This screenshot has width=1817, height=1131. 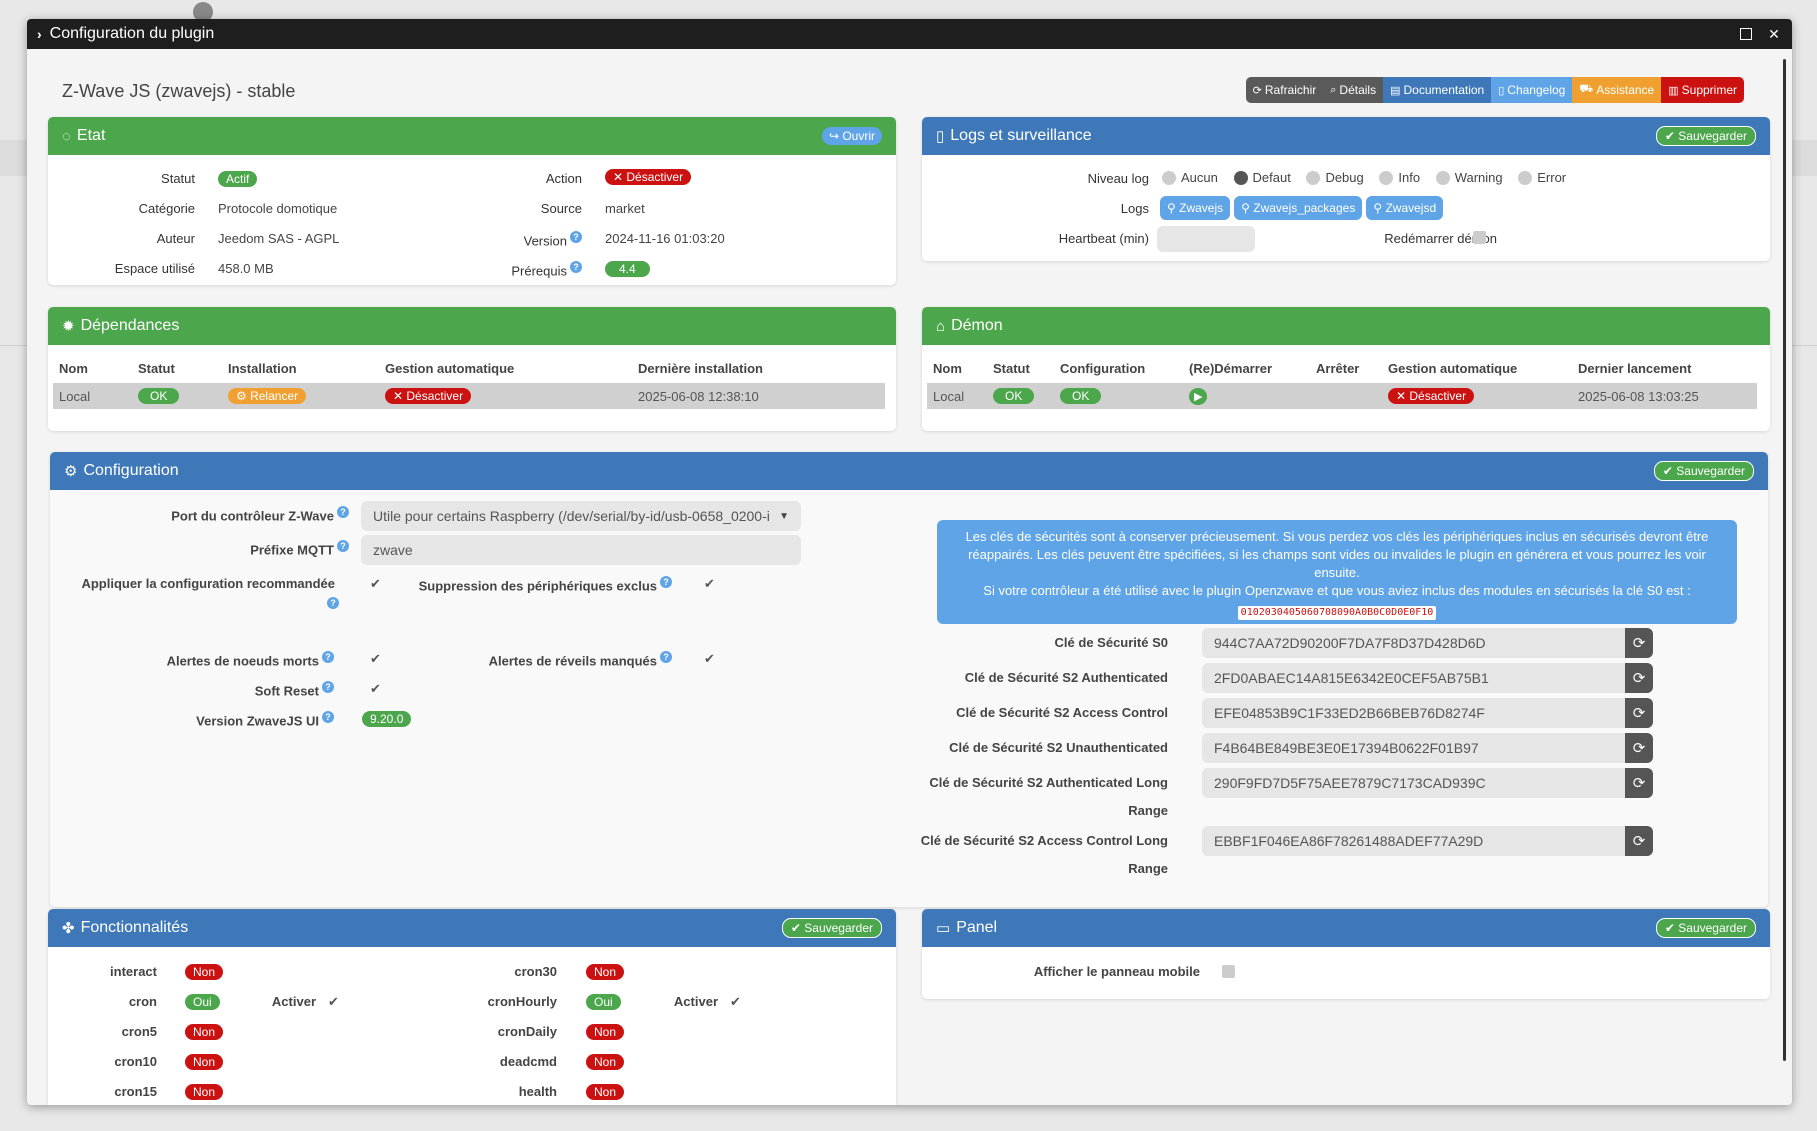 I want to click on details-label: Détails, so click(x=1358, y=90).